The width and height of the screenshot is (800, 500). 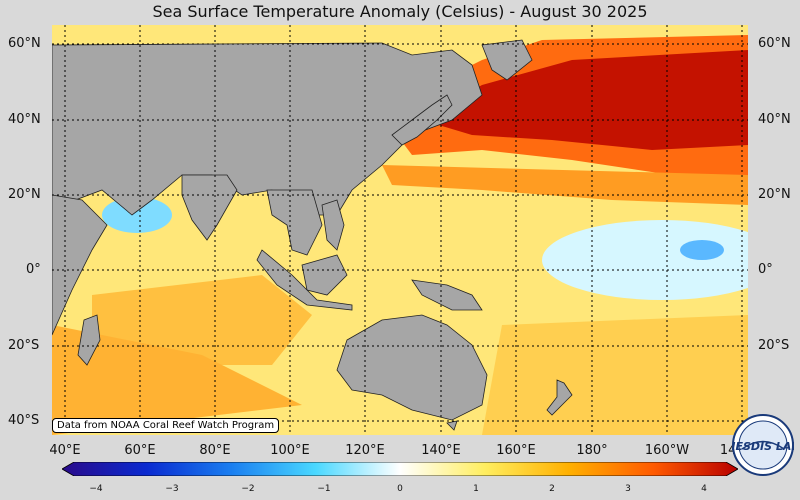 I want to click on india-peninsula, so click(x=209, y=207).